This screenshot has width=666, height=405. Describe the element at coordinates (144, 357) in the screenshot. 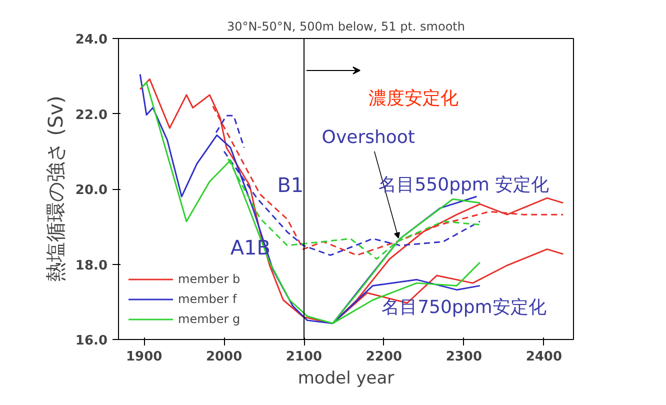

I see `x-tick-label: 1900` at that location.